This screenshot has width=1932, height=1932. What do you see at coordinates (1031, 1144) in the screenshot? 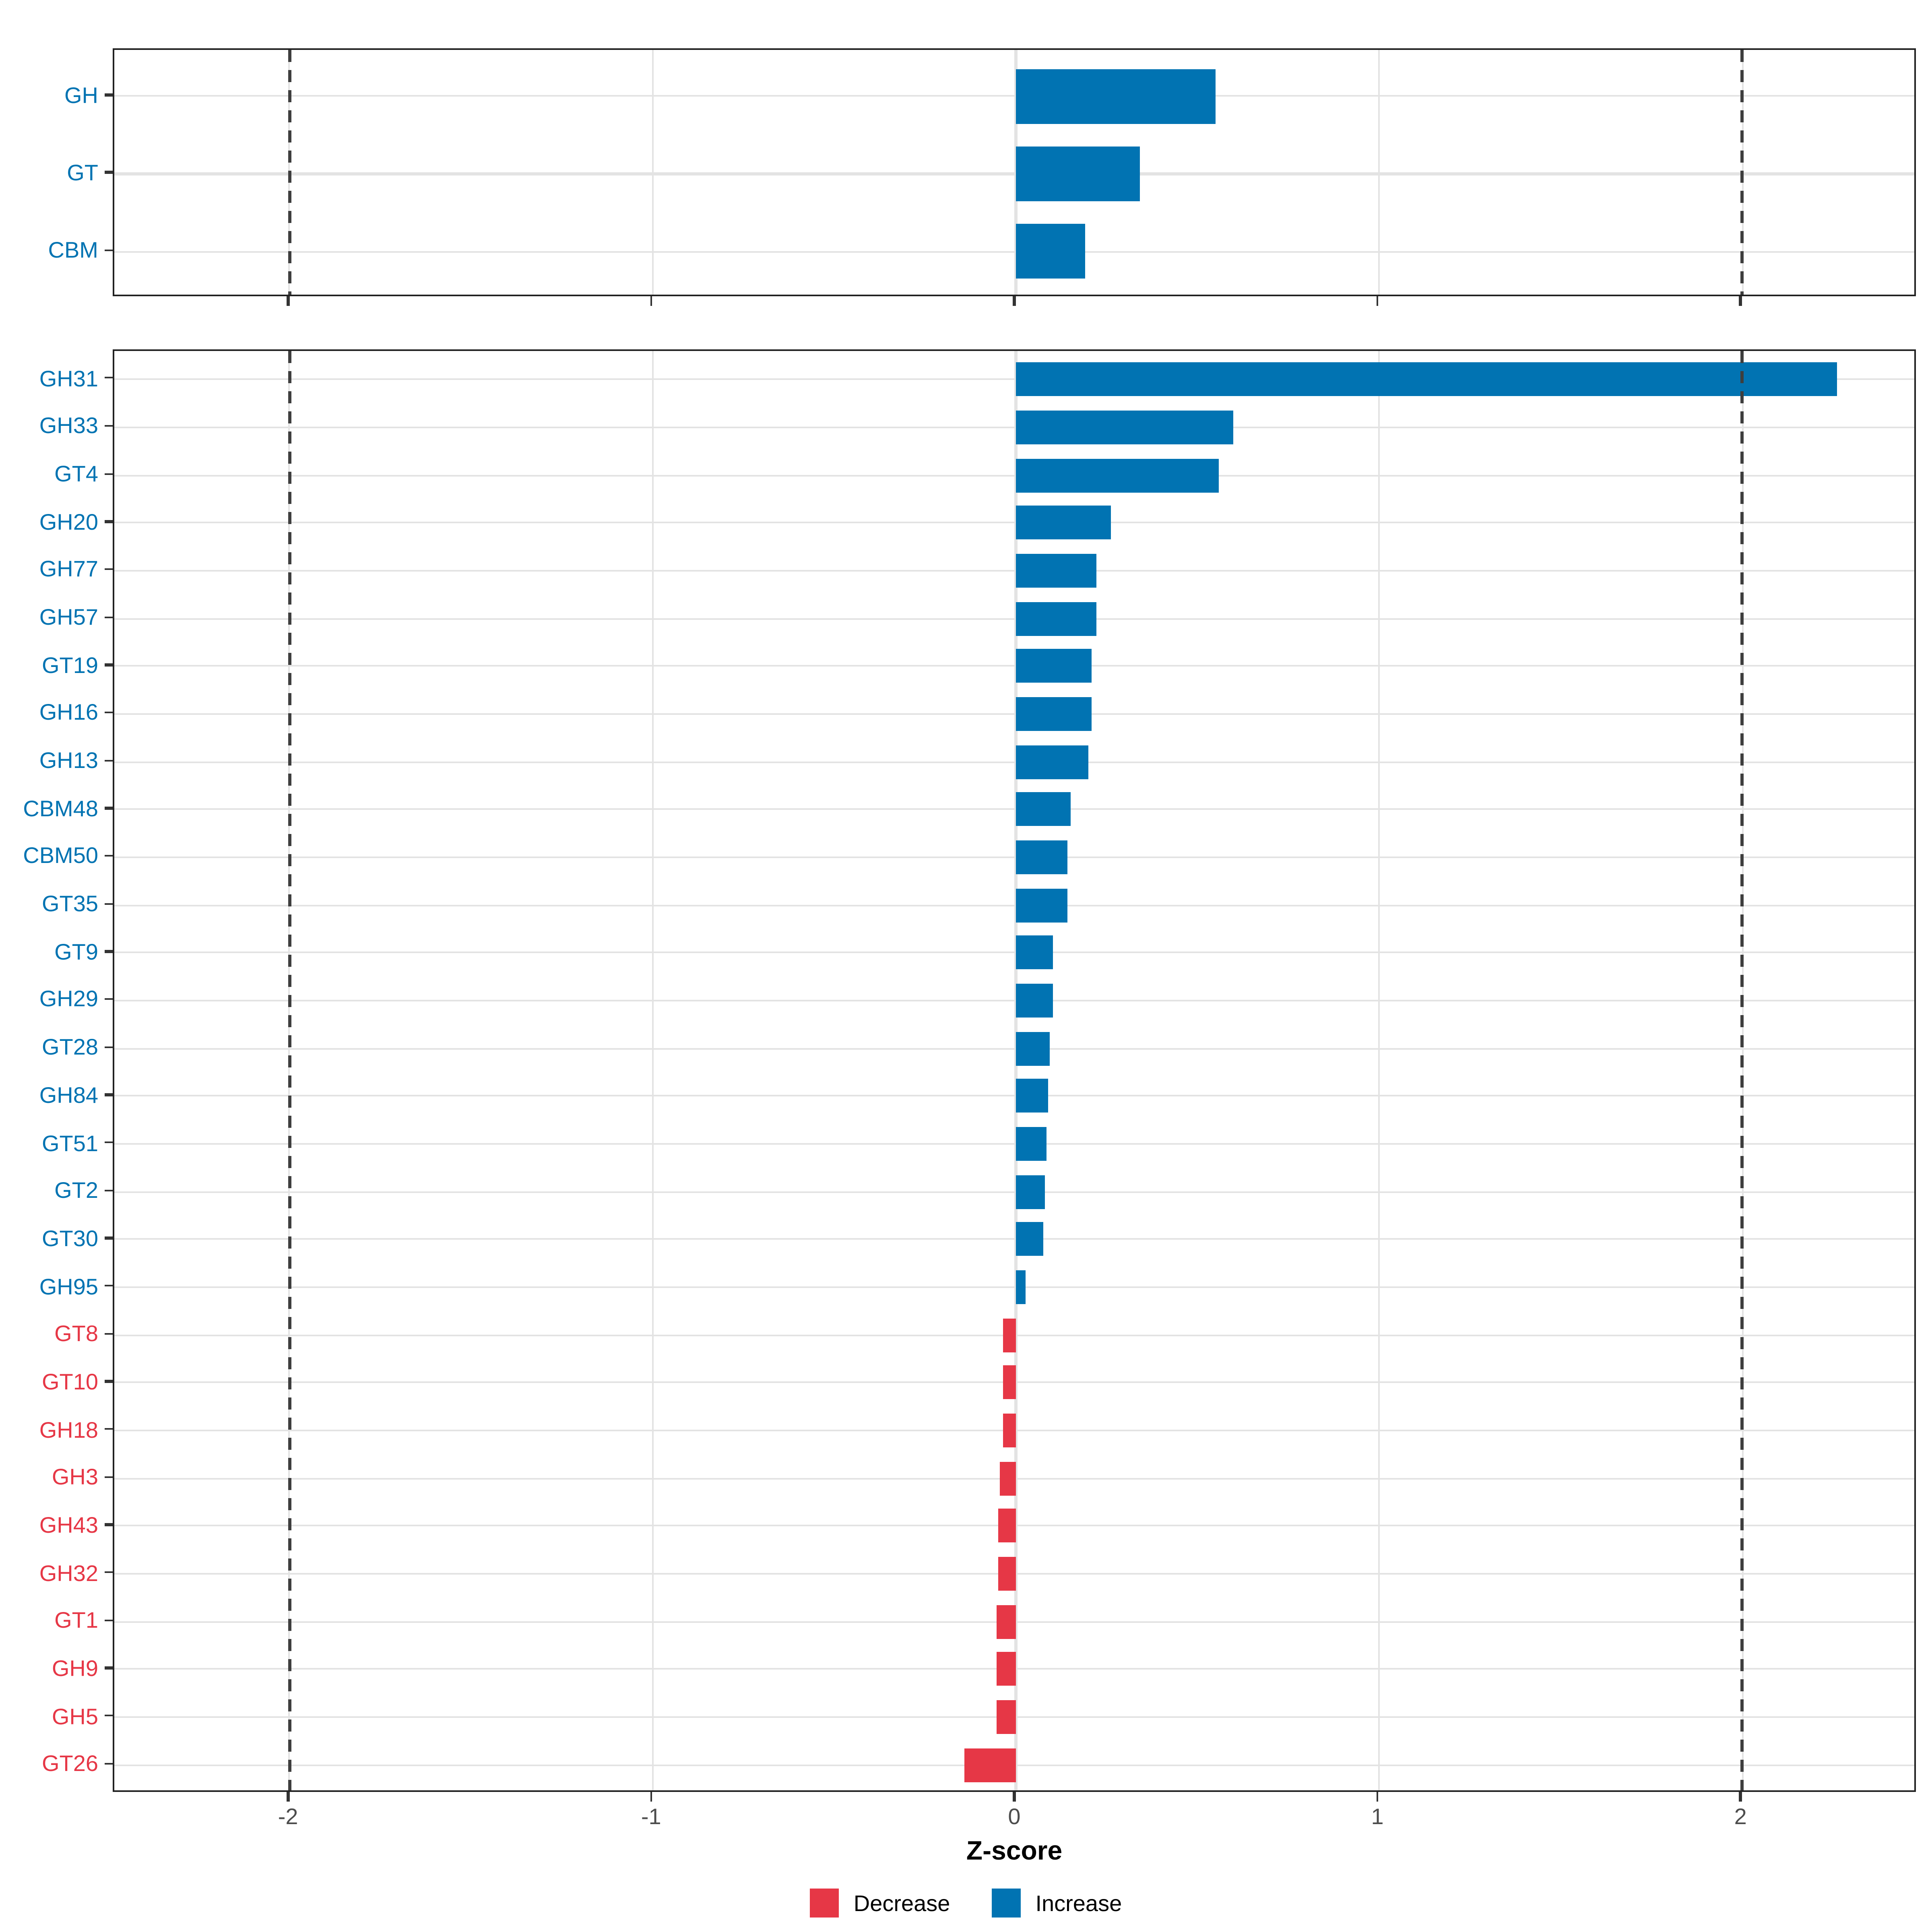
I see `bar-GT51` at bounding box center [1031, 1144].